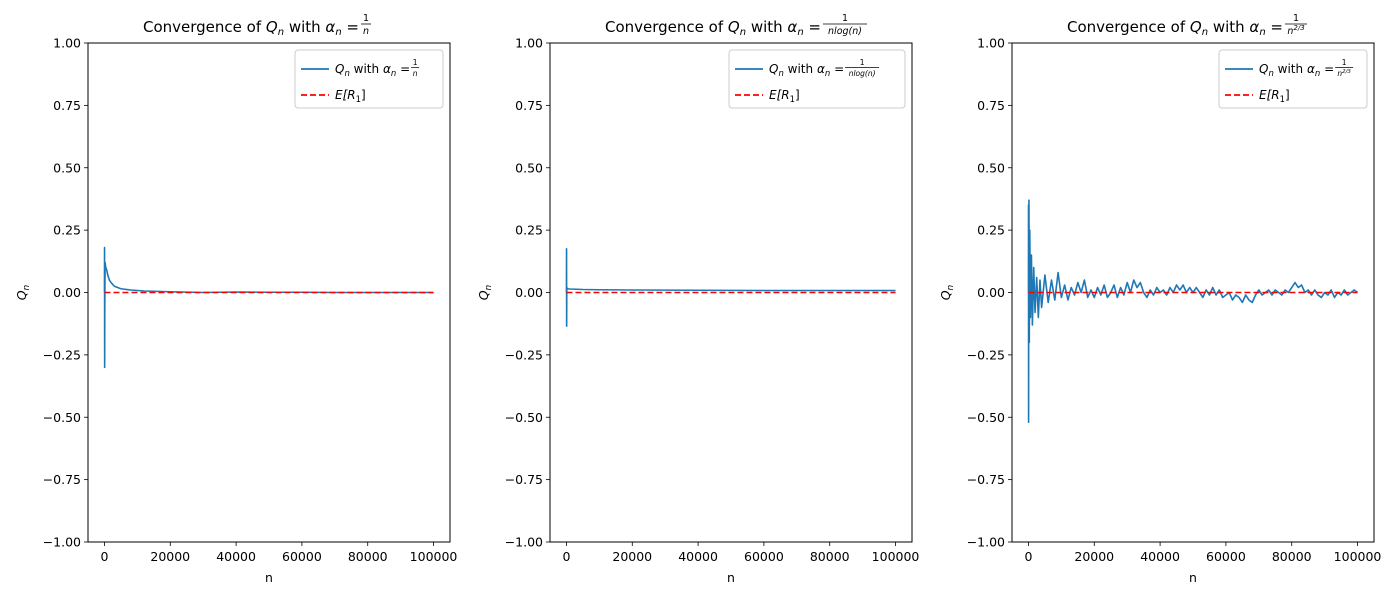  I want to click on title-frac-denominator: n2/3, so click(1295, 30).